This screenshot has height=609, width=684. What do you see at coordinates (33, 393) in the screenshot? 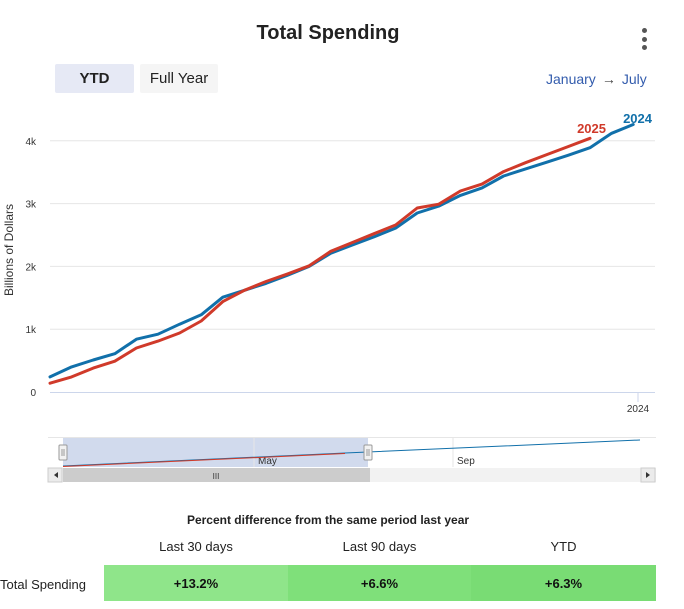
I see `y-tick-label-0: 0` at bounding box center [33, 393].